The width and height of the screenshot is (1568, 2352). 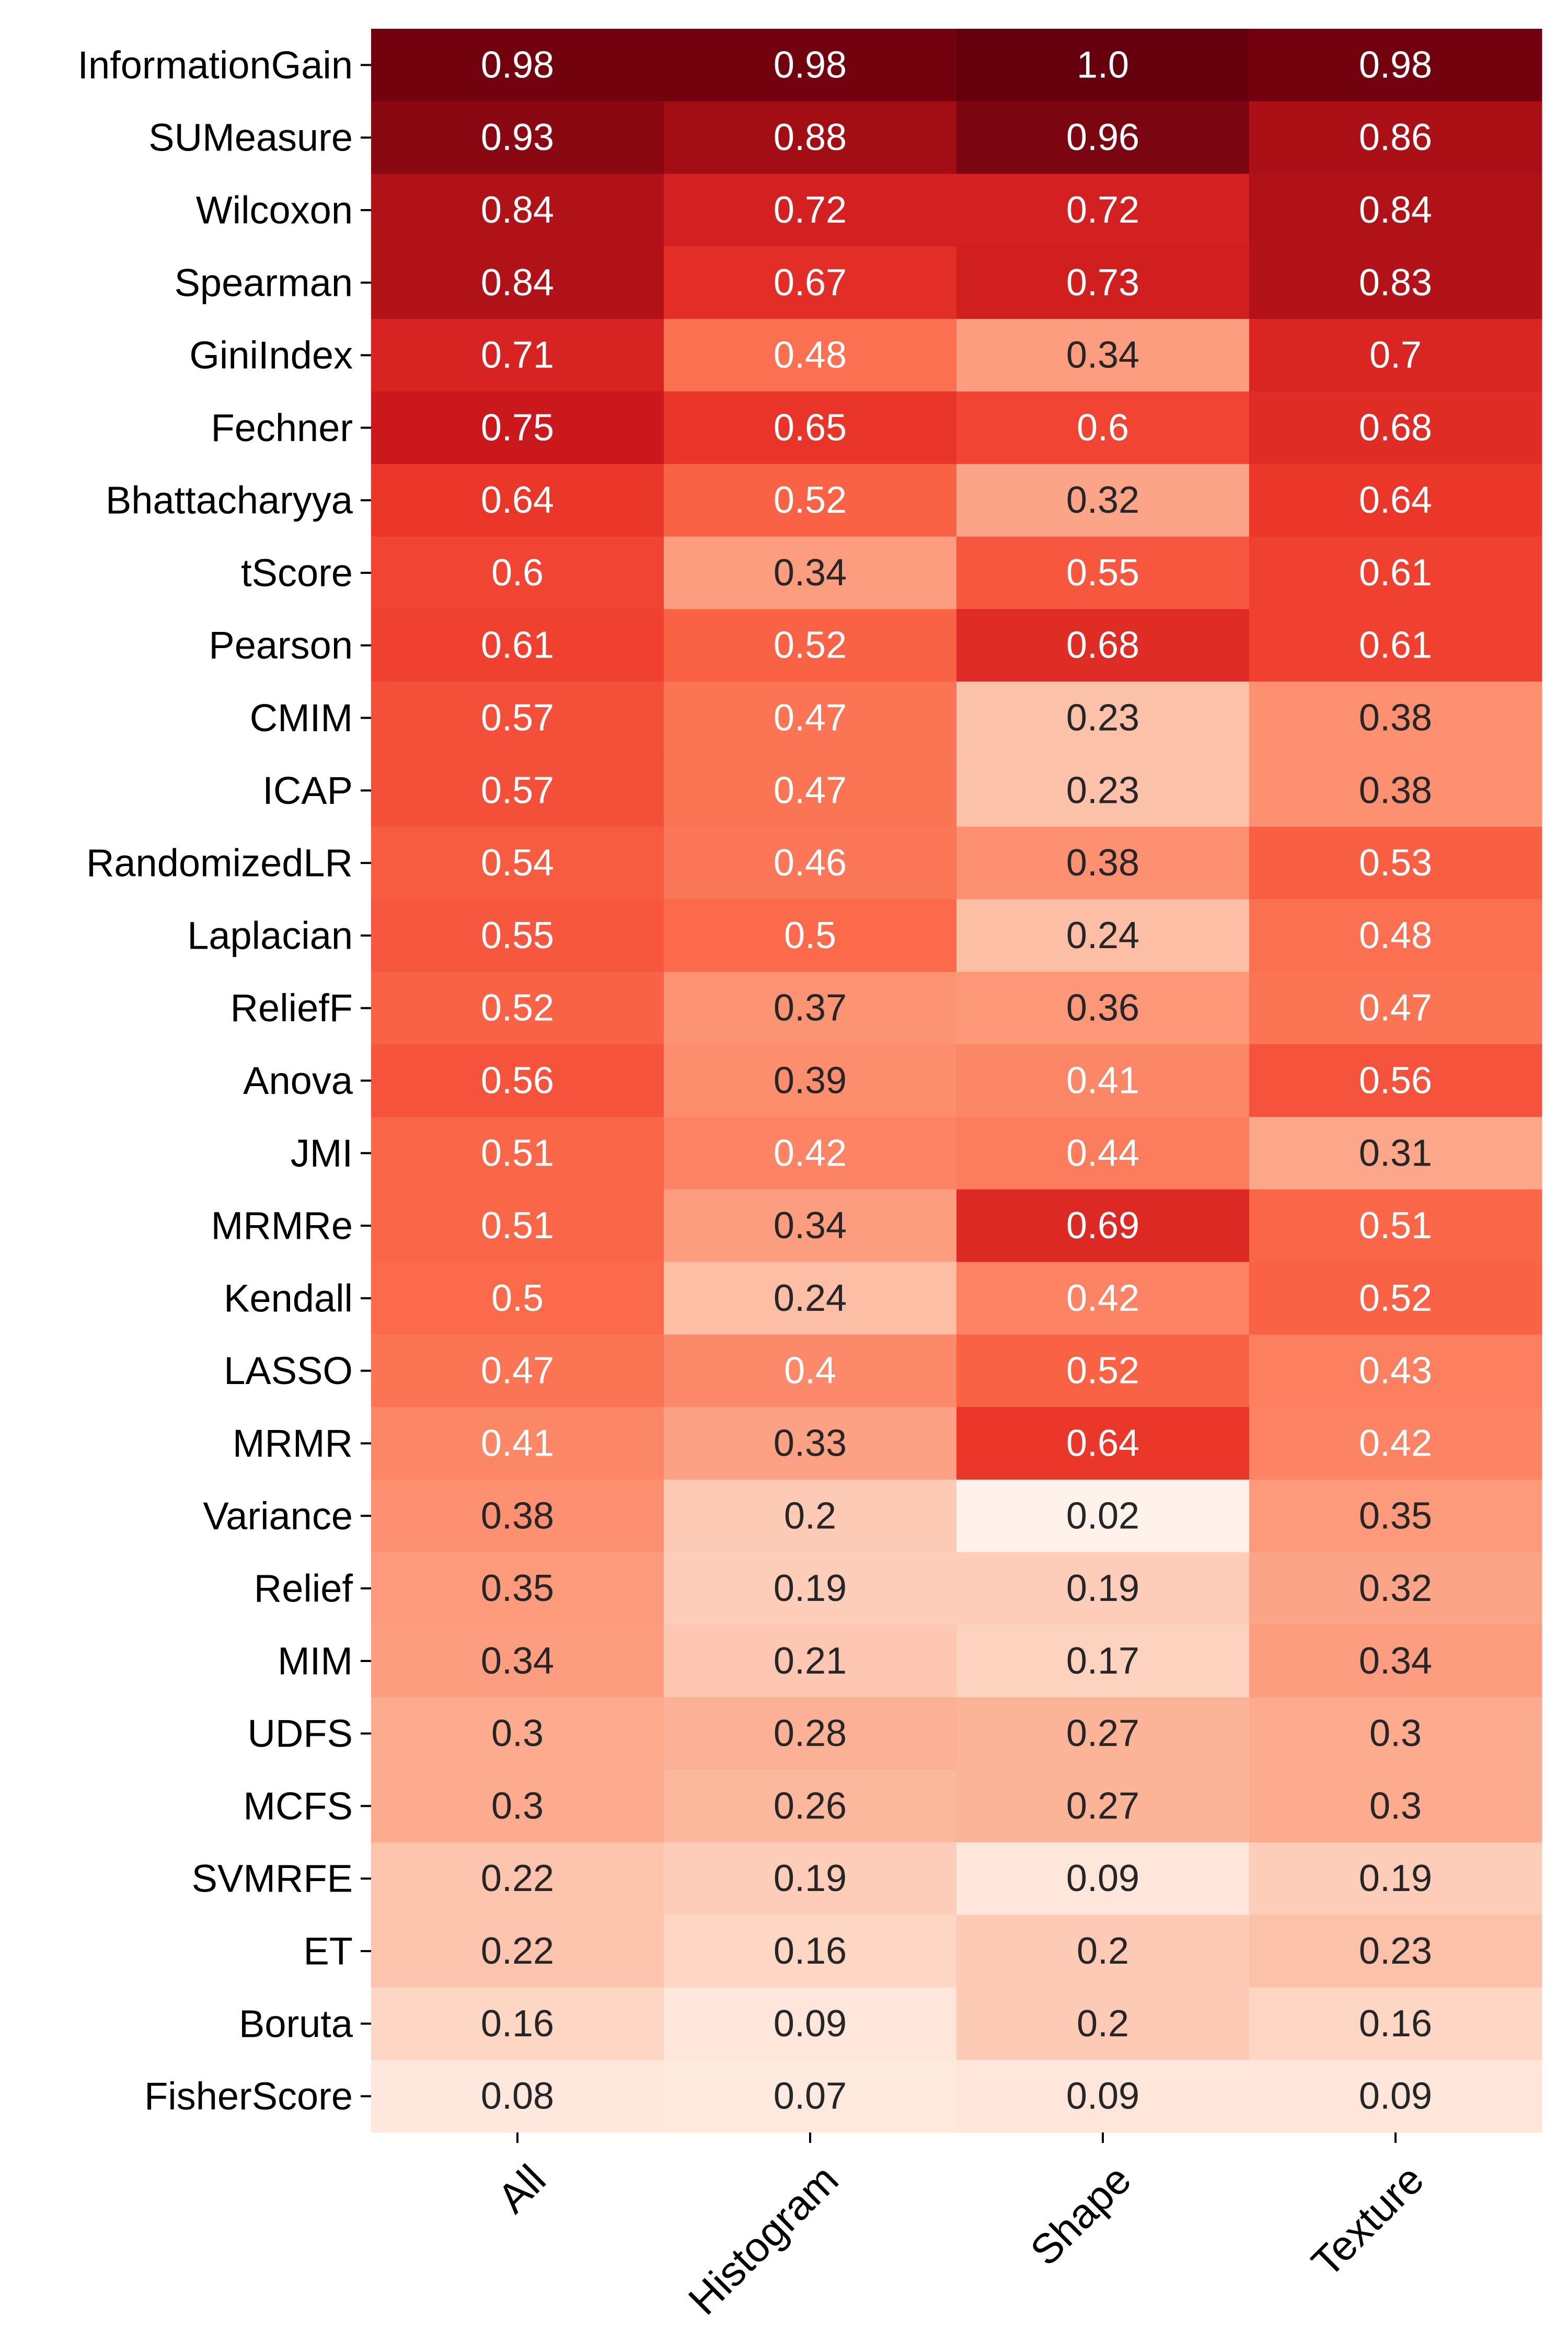 What do you see at coordinates (1395, 137) in the screenshot?
I see `cell-value-label: 0.86` at bounding box center [1395, 137].